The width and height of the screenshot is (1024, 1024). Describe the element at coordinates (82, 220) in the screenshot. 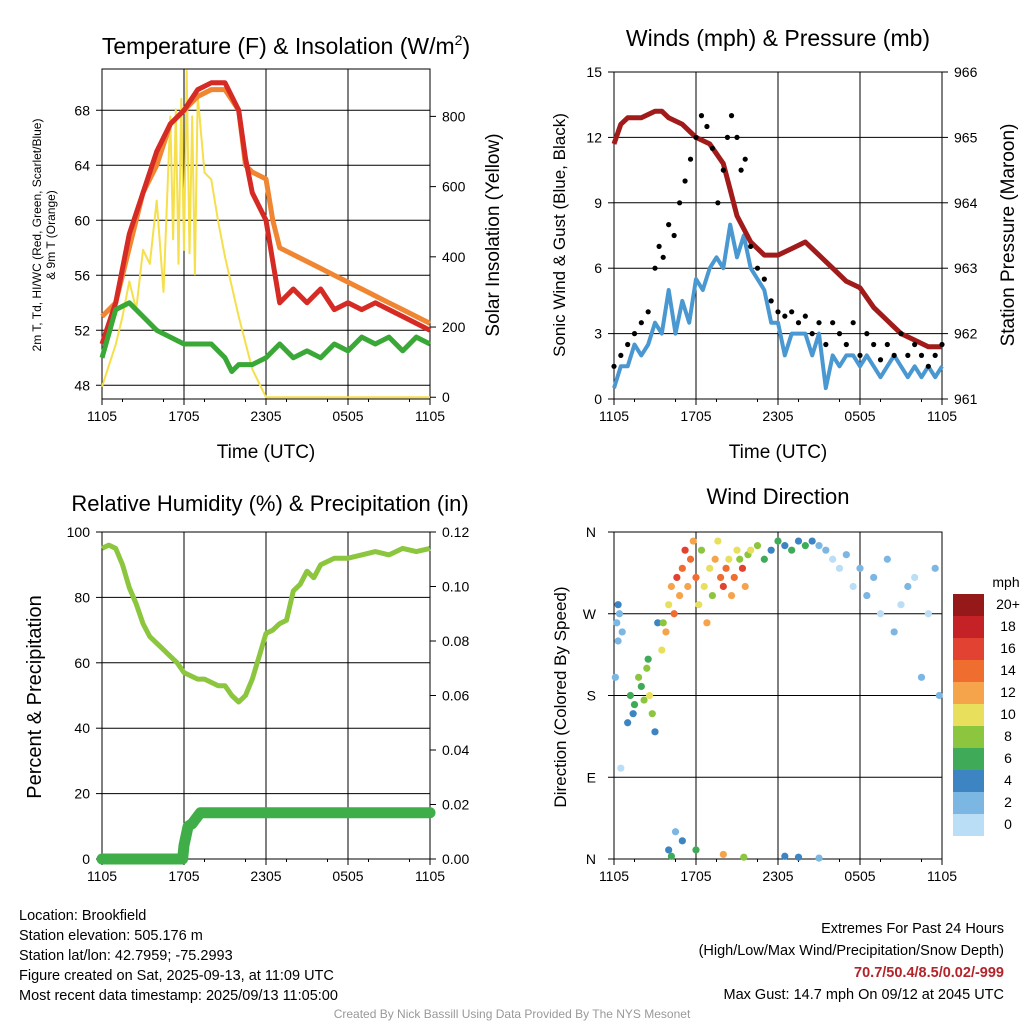

I see `temp-ytick-label: 60` at that location.